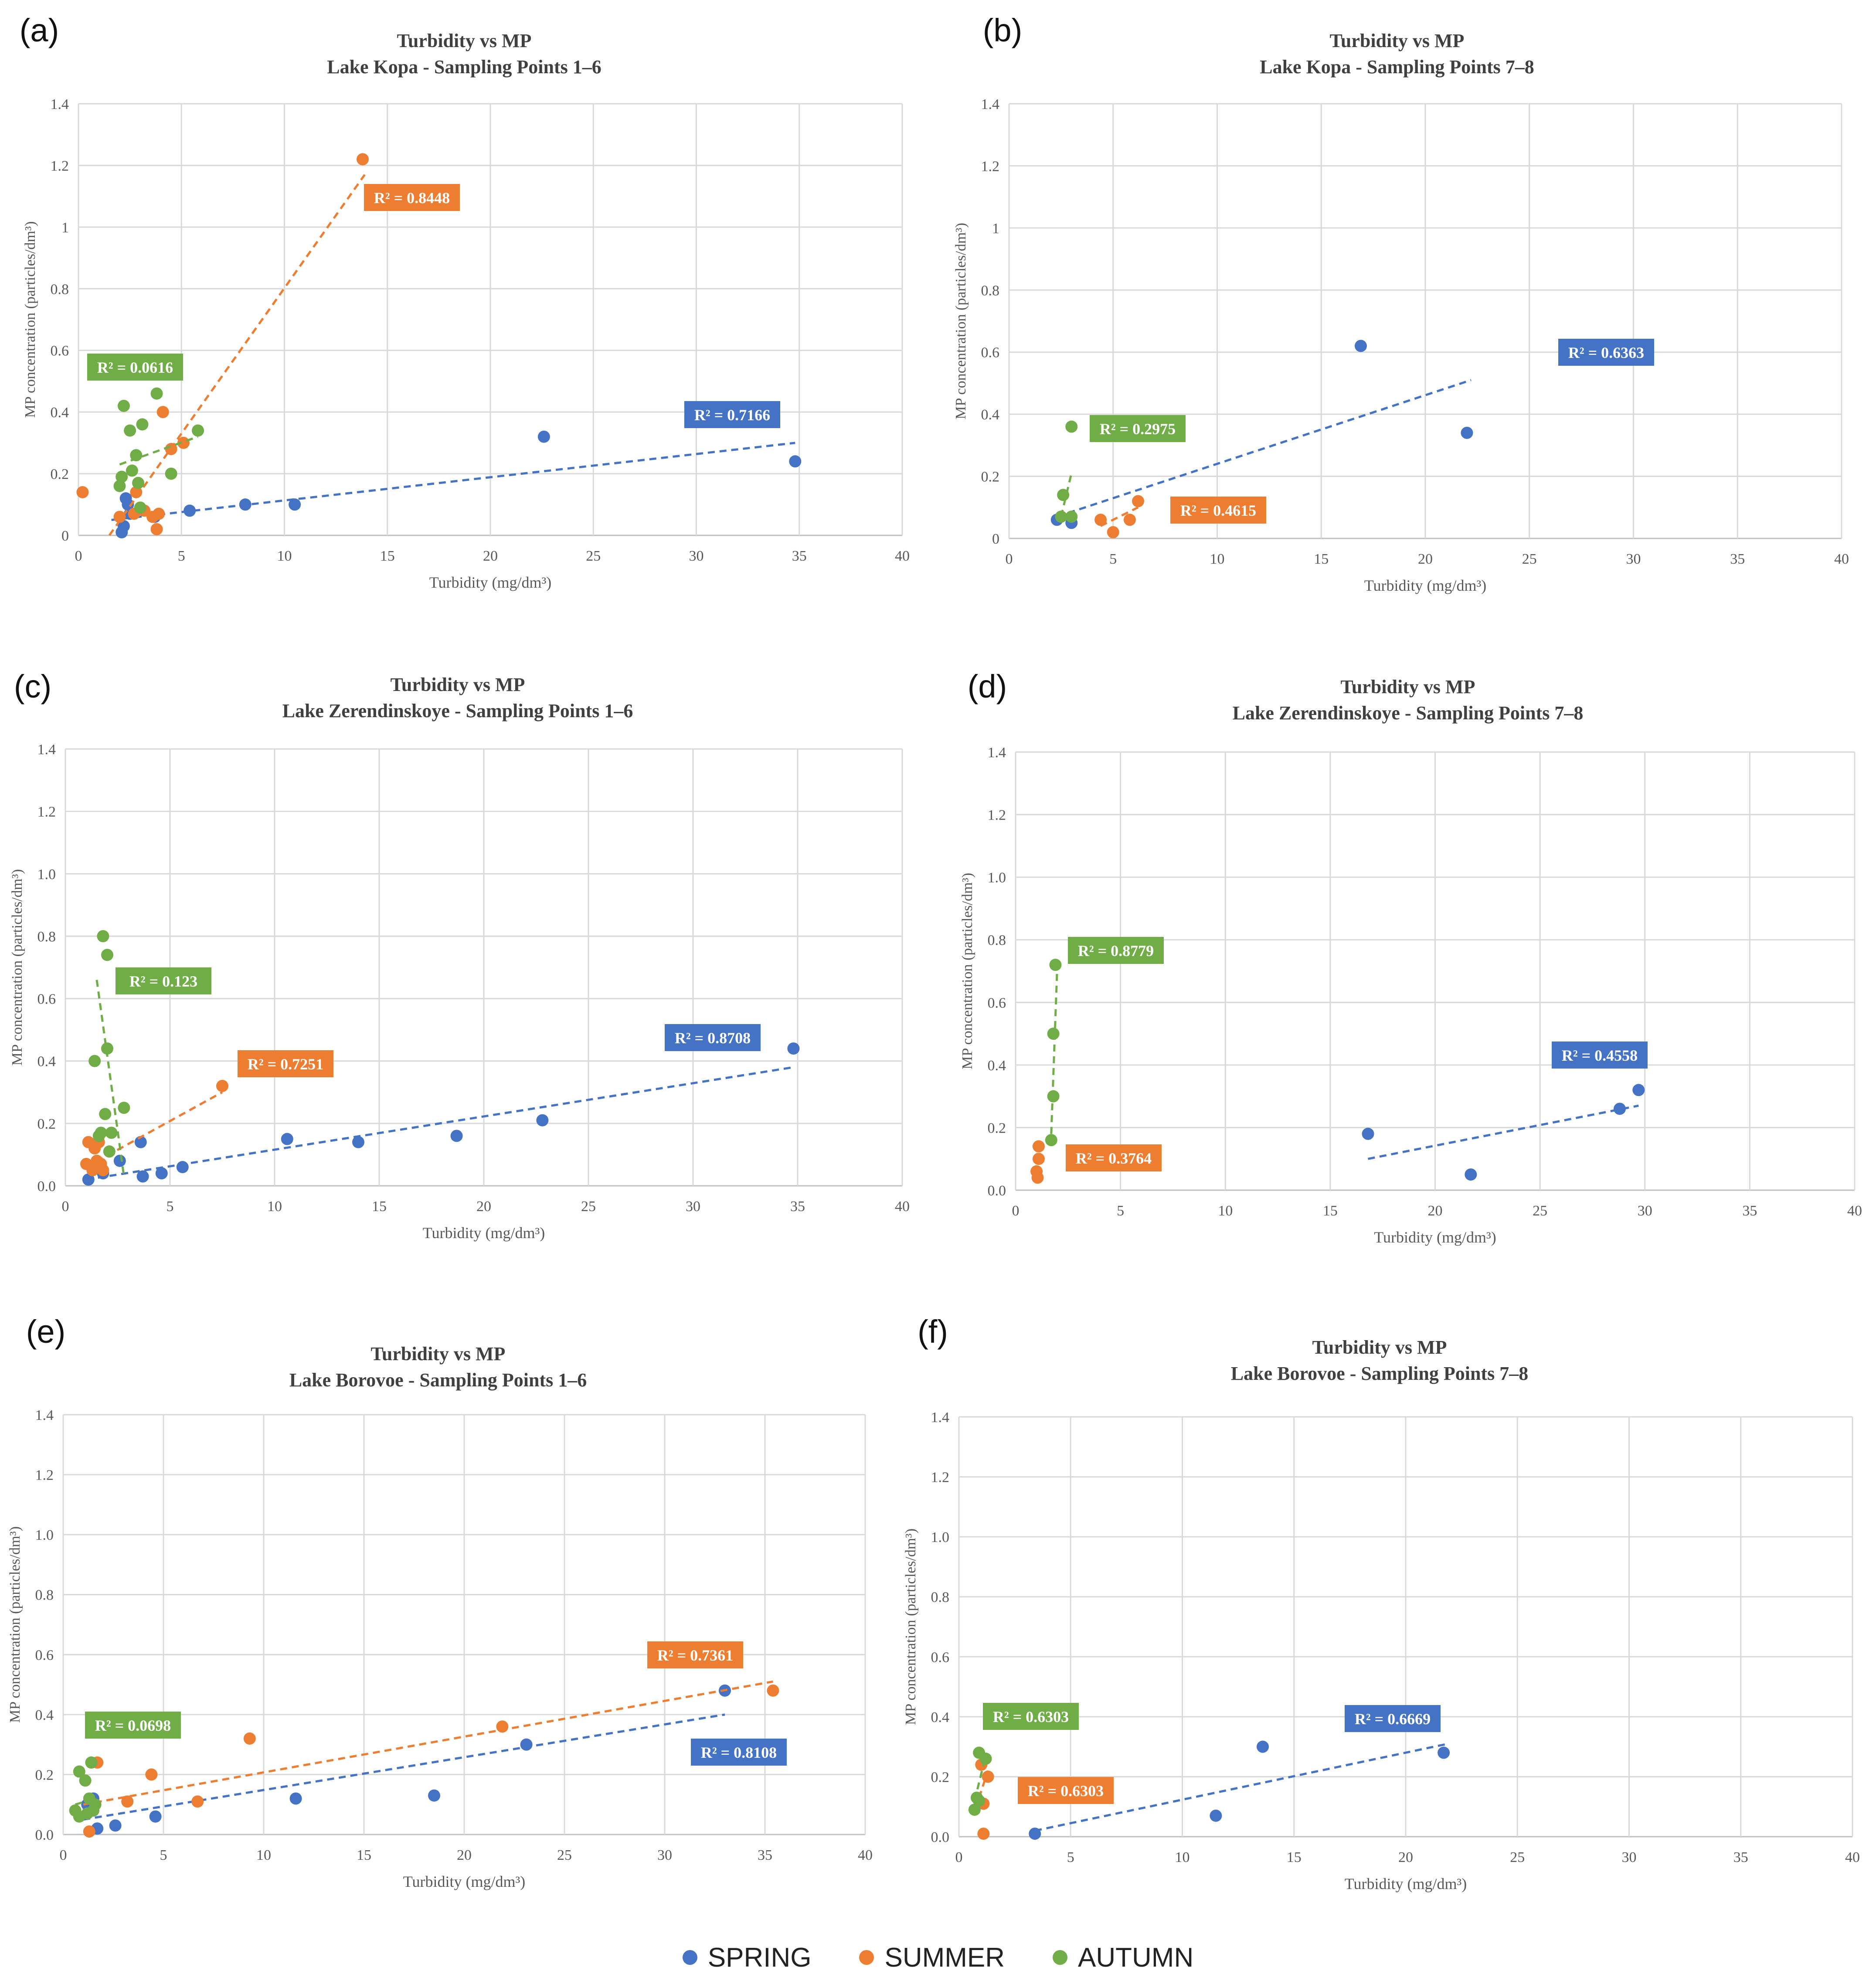  I want to click on r2-label-spring: R² = 0.4558, so click(1600, 1055).